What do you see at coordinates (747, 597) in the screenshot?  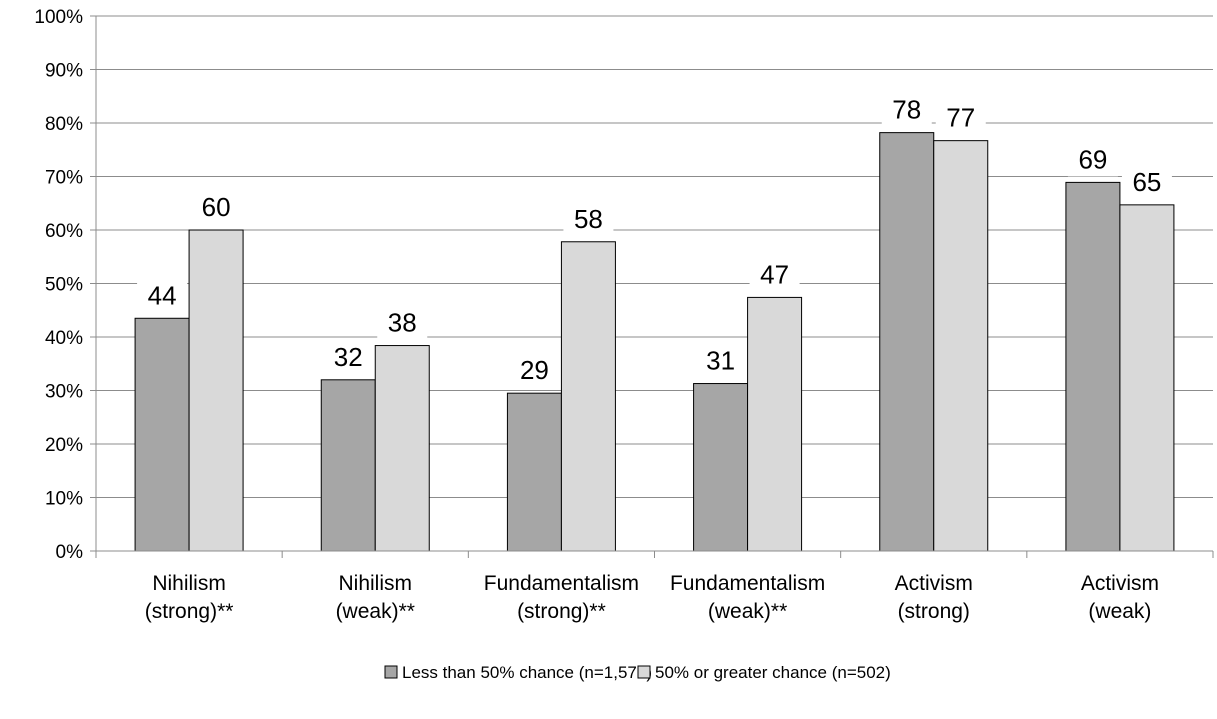 I see `x-tick-label: Fundamentalism (weak)**` at bounding box center [747, 597].